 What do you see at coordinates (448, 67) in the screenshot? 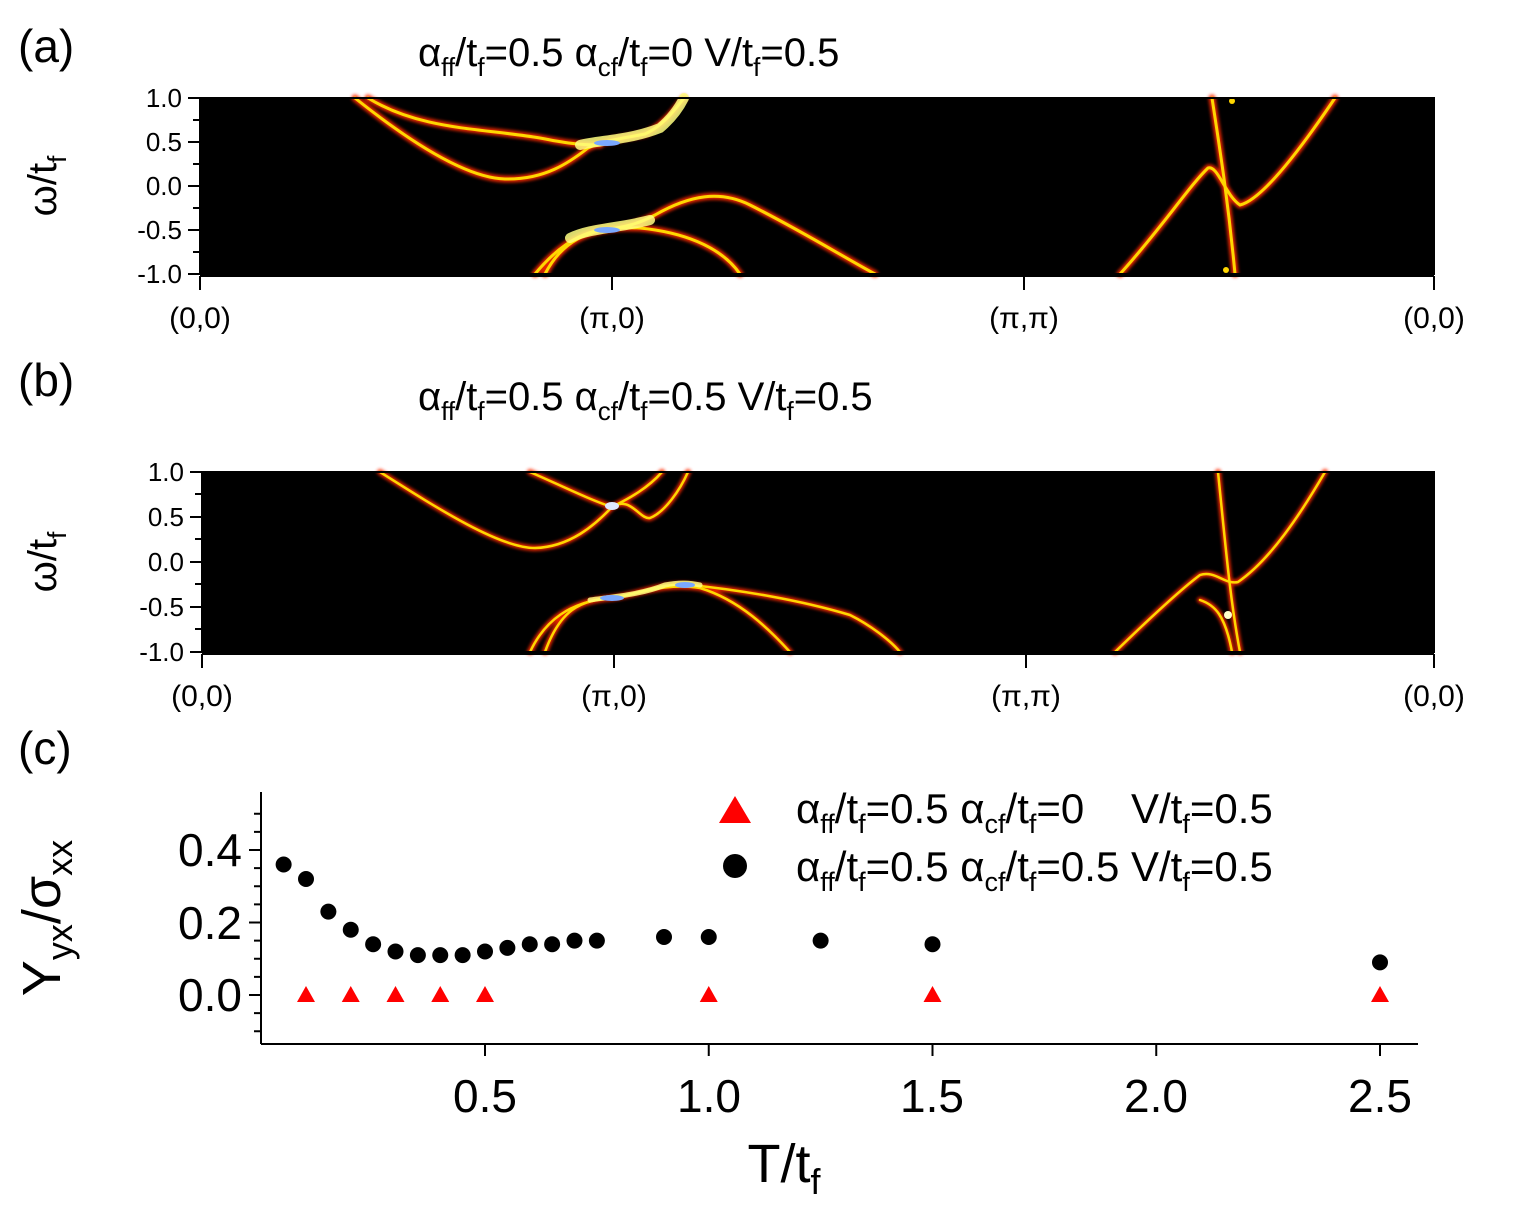
I see `title-a-sub-ff: ff` at bounding box center [448, 67].